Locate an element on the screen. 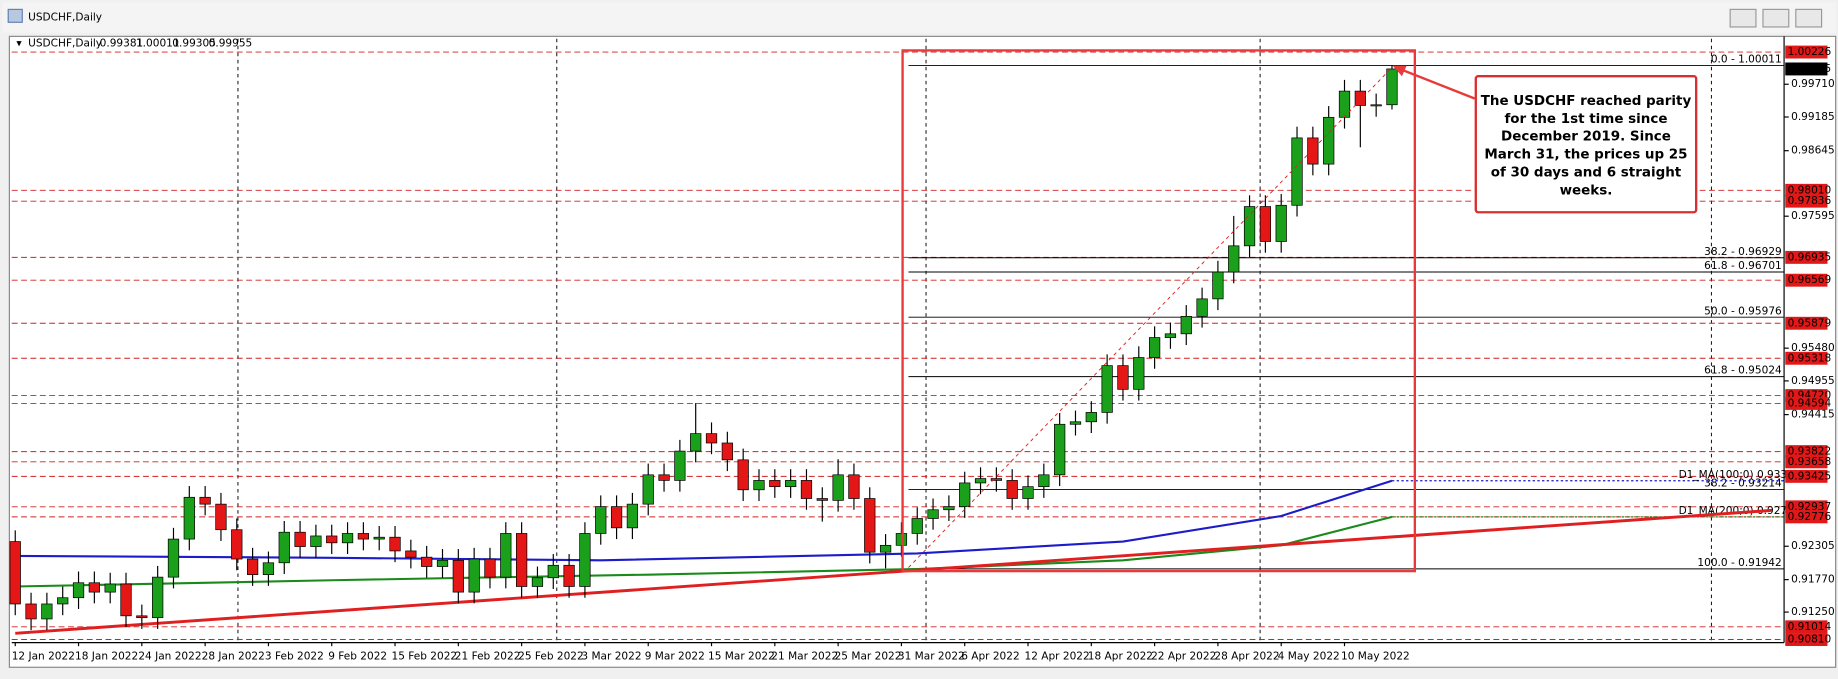 The height and width of the screenshot is (679, 1838). x-tick-label: 9 Feb 2022 is located at coordinates (357, 657).